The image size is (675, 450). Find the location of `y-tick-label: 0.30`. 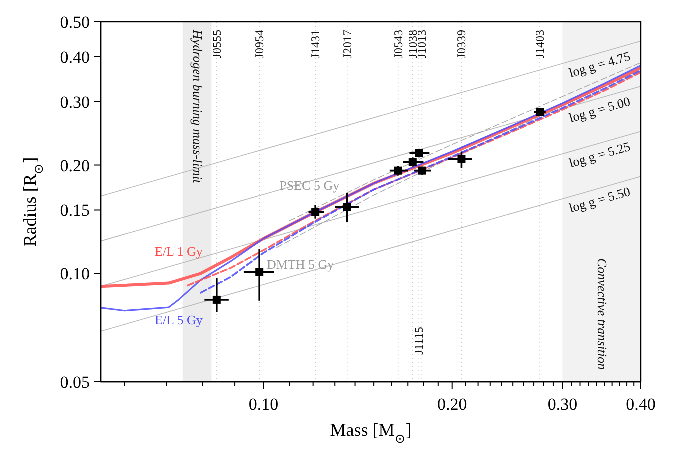

y-tick-label: 0.30 is located at coordinates (75, 102).